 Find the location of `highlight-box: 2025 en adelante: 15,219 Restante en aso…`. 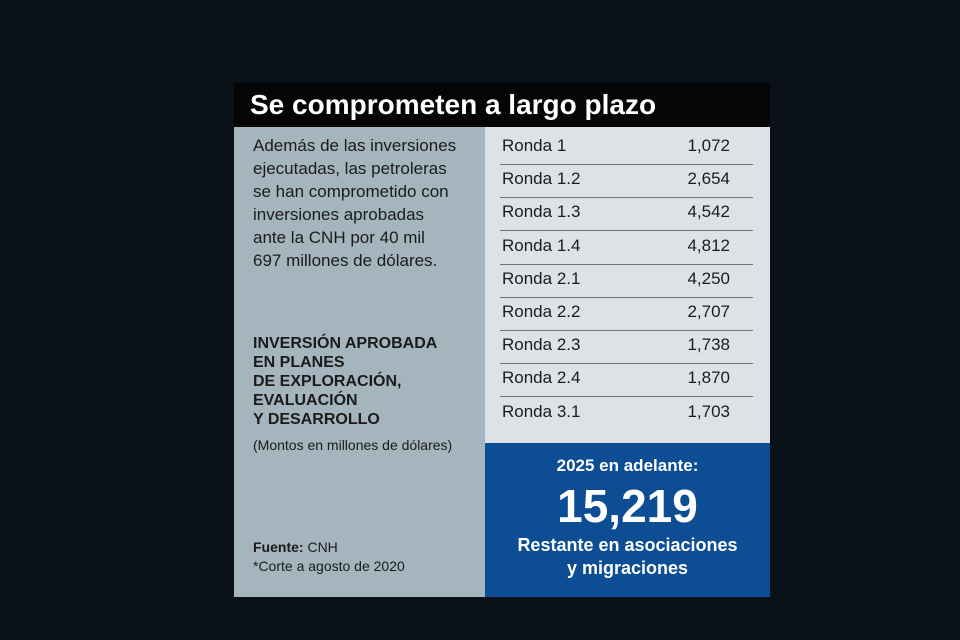

highlight-box: 2025 en adelante: 15,219 Restante en aso… is located at coordinates (627, 520).